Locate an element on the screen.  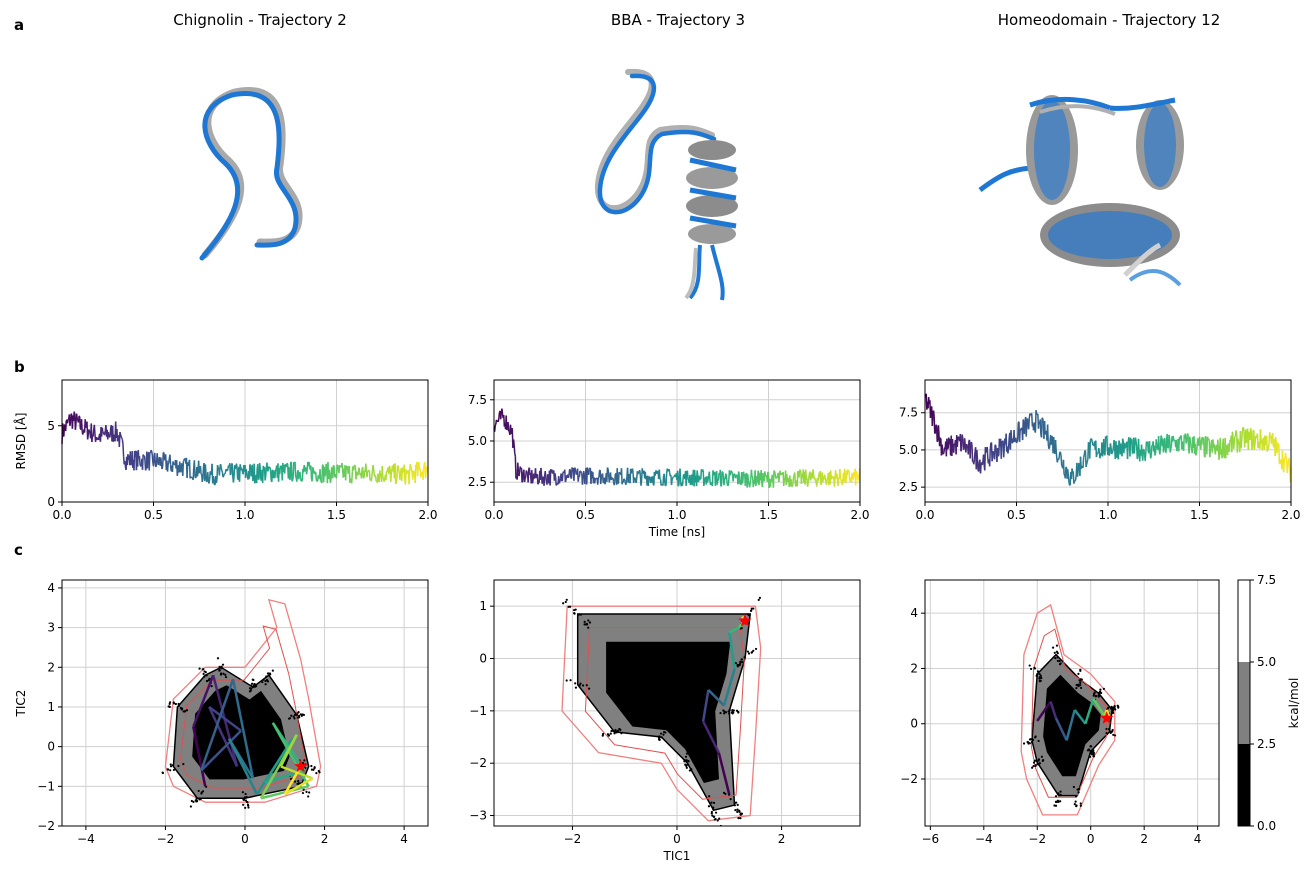
fe-xtick-label: 2 is located at coordinates (782, 839).